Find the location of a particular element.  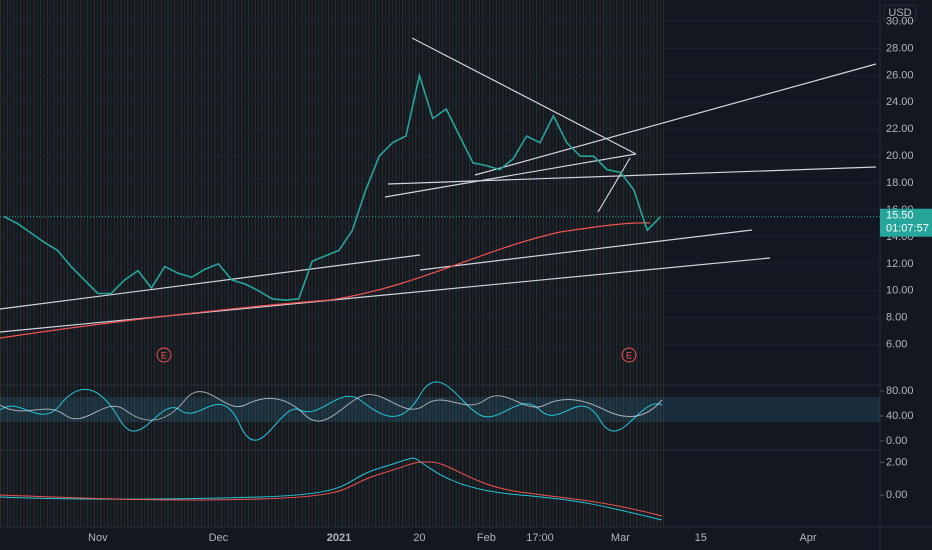

x-tick-label: Dec is located at coordinates (219, 538).